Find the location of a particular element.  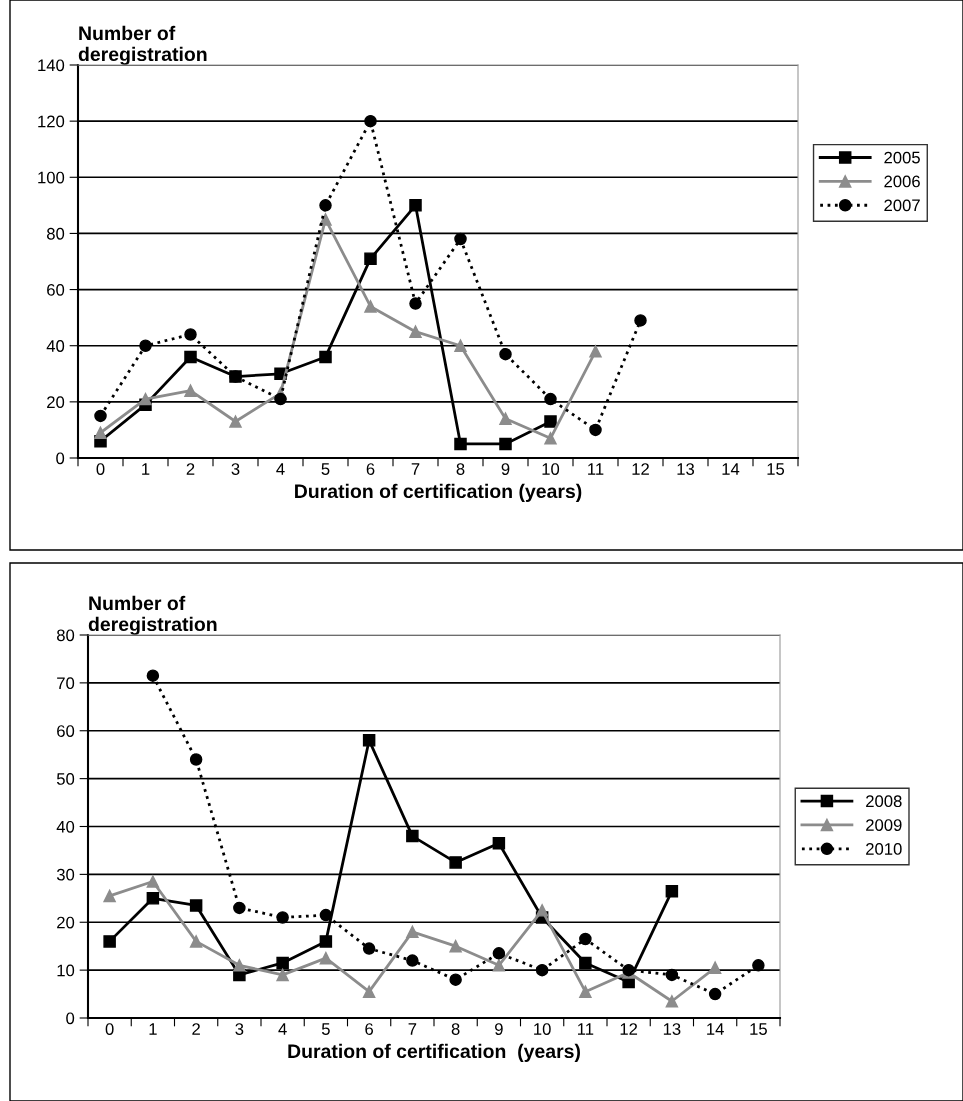

legend-label: 2010 is located at coordinates (884, 849).